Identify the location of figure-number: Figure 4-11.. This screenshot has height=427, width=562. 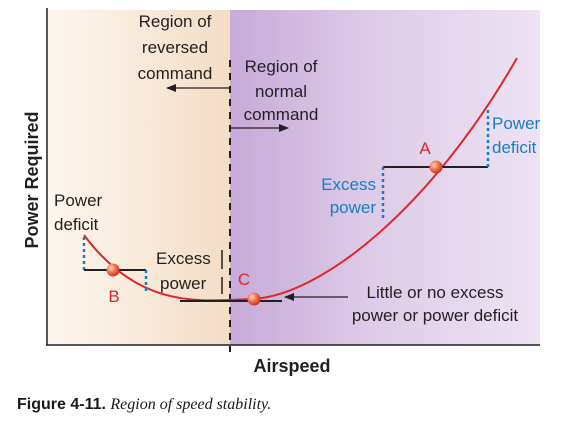
(61, 404).